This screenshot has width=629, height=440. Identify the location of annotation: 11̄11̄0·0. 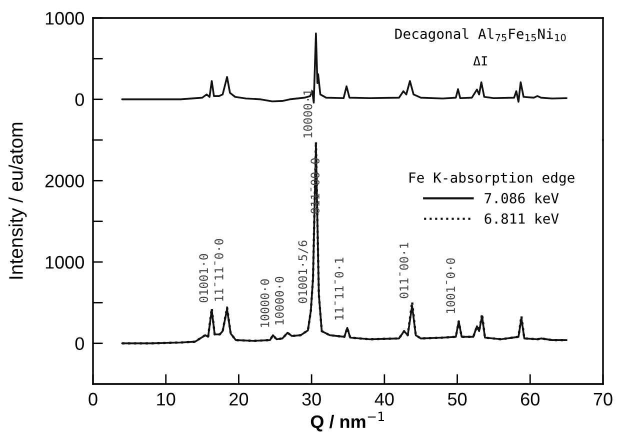
(219, 270).